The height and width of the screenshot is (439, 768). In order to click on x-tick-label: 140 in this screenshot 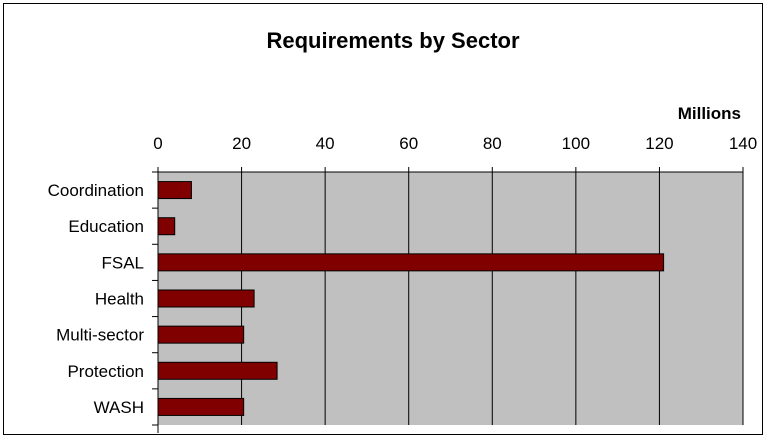, I will do `click(743, 143)`.